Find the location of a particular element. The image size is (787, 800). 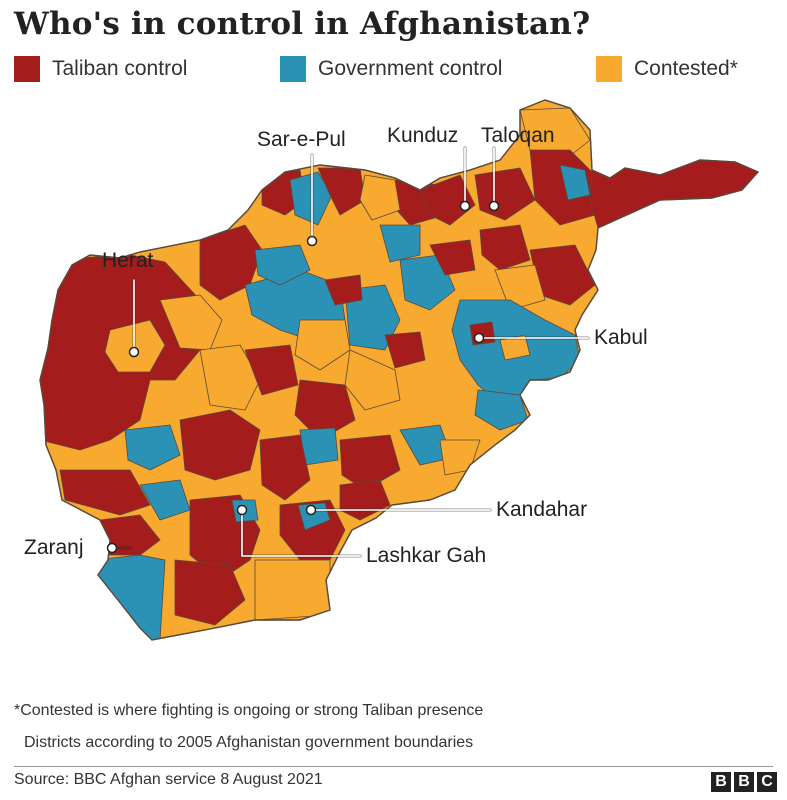

city-label-taloqan: Taloqan is located at coordinates (518, 135).